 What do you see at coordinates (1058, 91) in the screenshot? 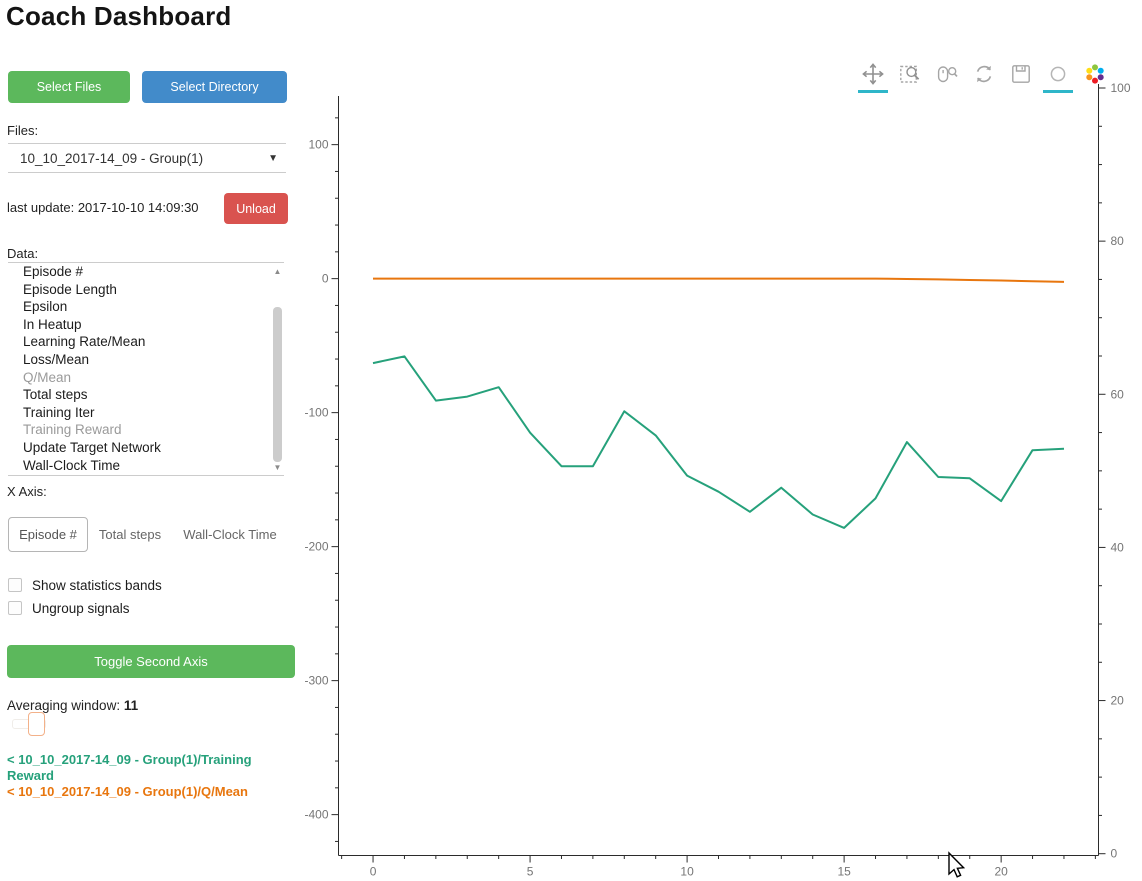
I see `hover-tool-active-indicator` at bounding box center [1058, 91].